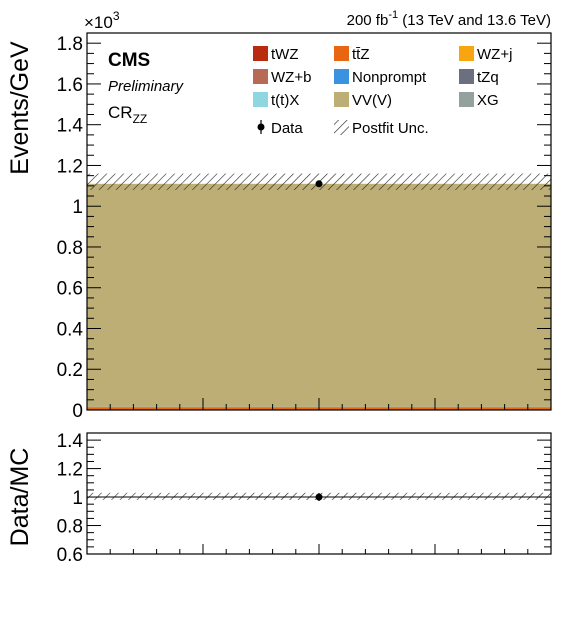 This screenshot has width=580, height=625. I want to click on y-tick-label: 1.4, so click(70, 126).